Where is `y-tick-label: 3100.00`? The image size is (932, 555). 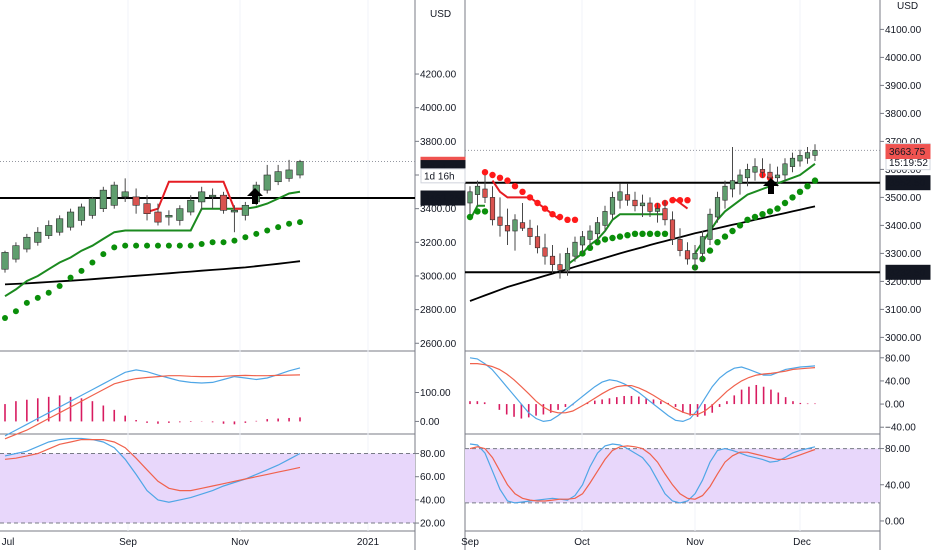 y-tick-label: 3100.00 is located at coordinates (903, 310).